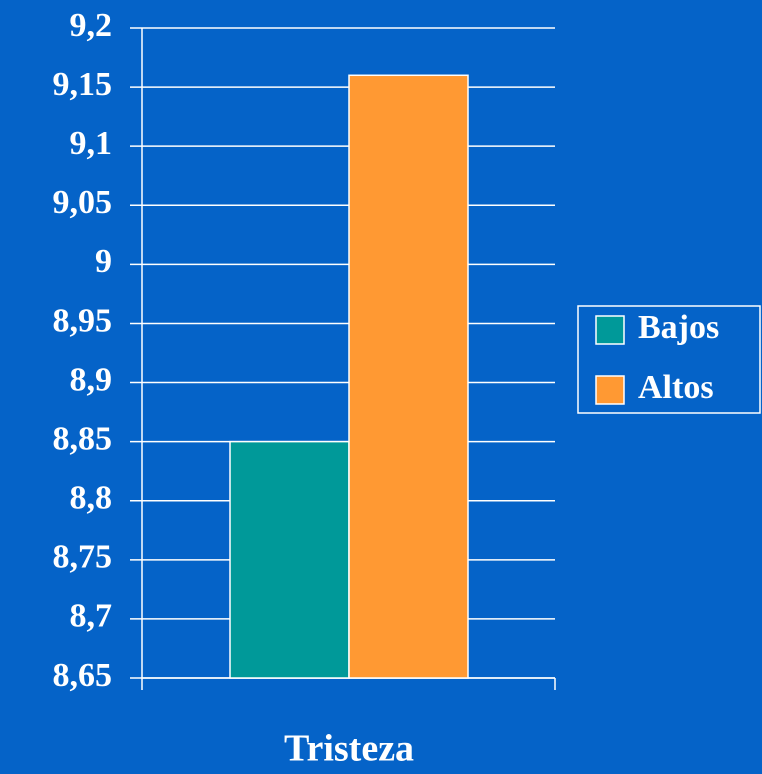 The image size is (762, 774). What do you see at coordinates (91, 616) in the screenshot?
I see `y-tick-label: 8,7` at bounding box center [91, 616].